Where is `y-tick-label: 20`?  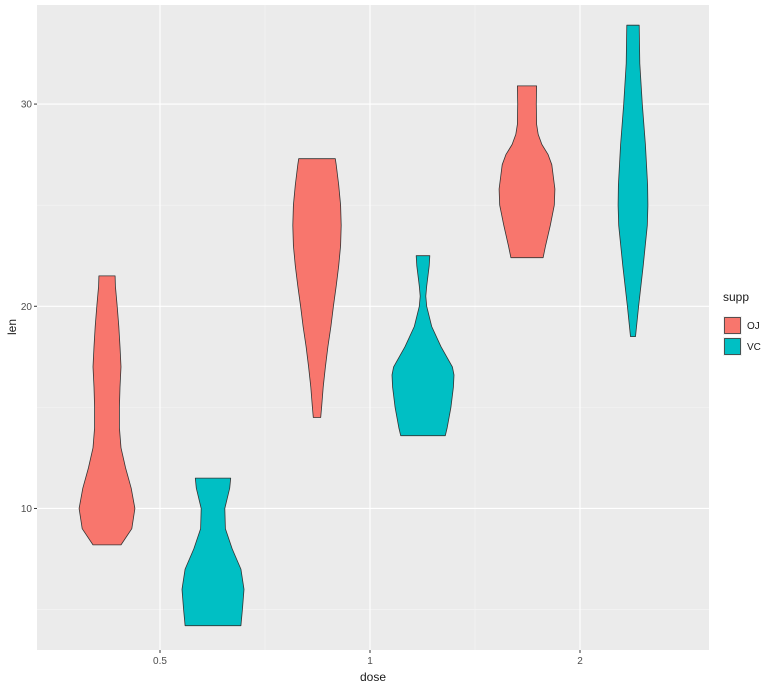 y-tick-label: 20 is located at coordinates (27, 307).